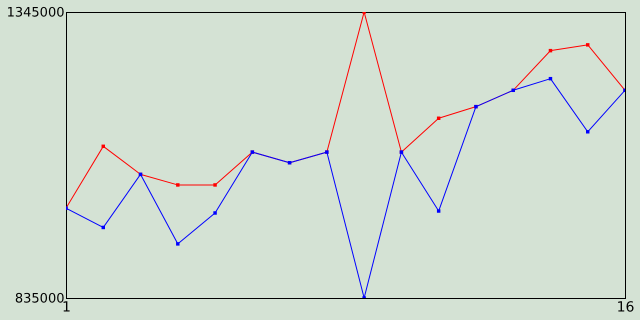 The height and width of the screenshot is (320, 640). What do you see at coordinates (39, 299) in the screenshot?
I see `y-tick-label: 835000` at bounding box center [39, 299].